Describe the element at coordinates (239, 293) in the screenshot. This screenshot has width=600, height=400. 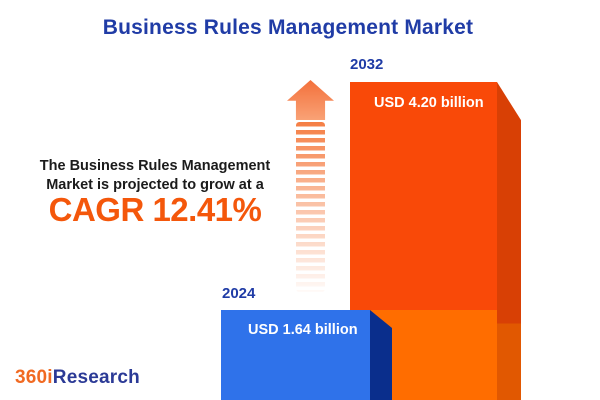
I see `bar-2024-year: 2024` at that location.